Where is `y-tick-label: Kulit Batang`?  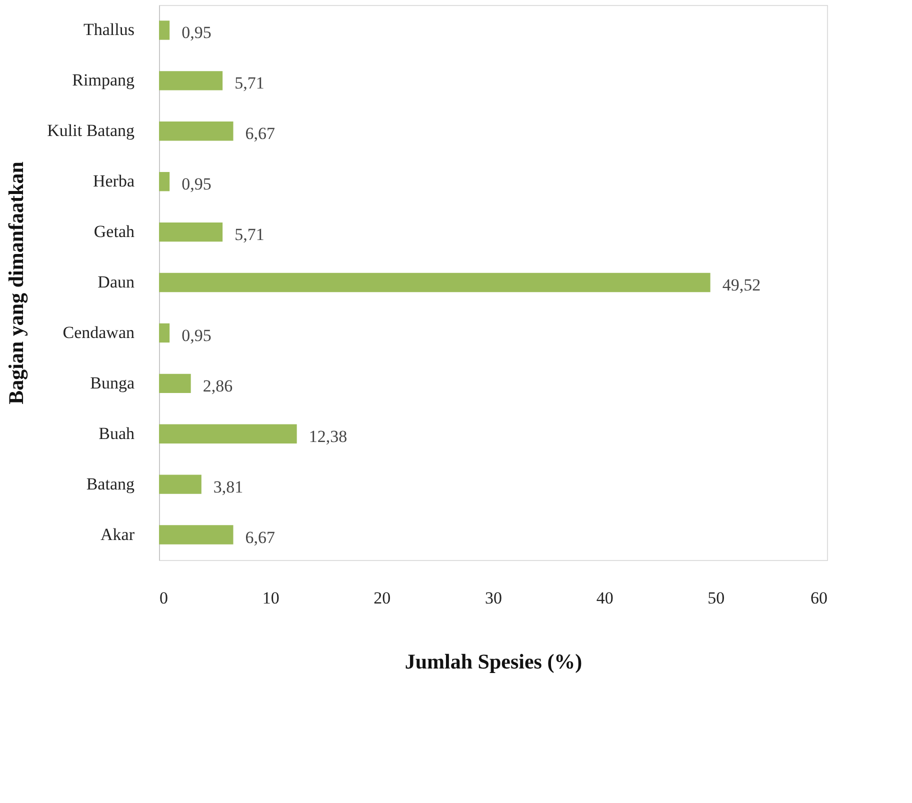 y-tick-label: Kulit Batang is located at coordinates (91, 130).